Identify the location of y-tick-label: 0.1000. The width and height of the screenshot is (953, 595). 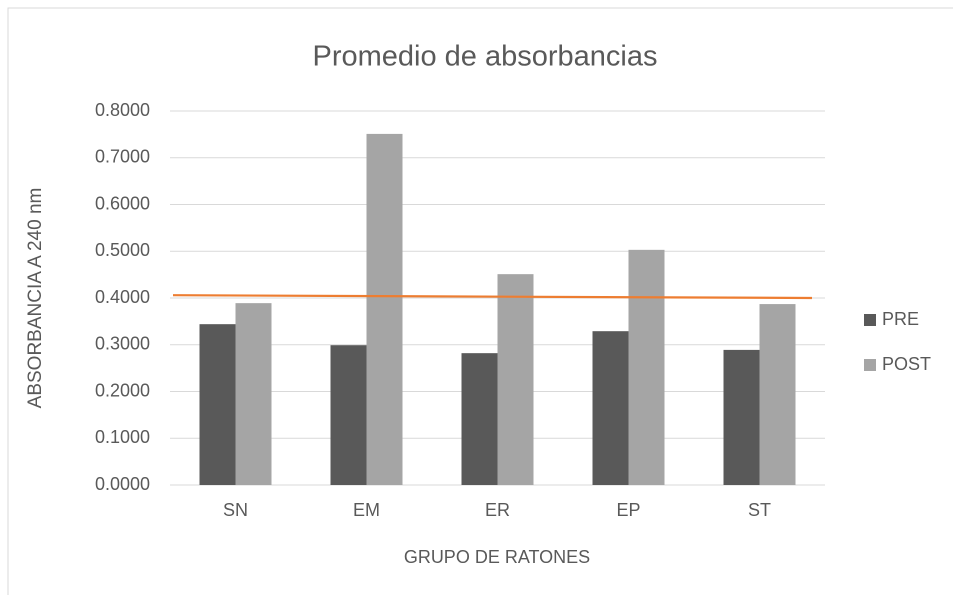
(122, 437).